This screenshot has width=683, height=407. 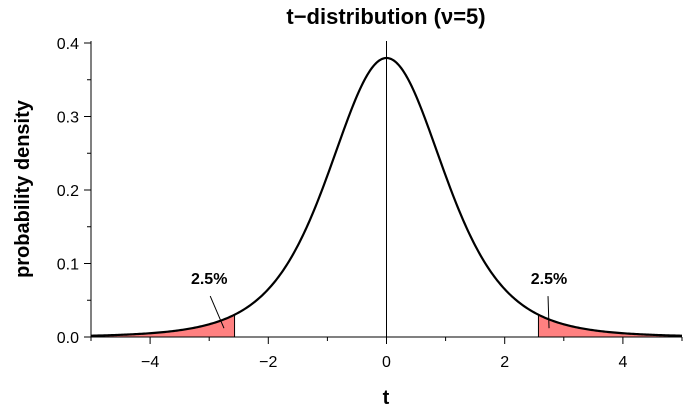 What do you see at coordinates (379, 300) in the screenshot?
I see `annotation-layer: 2.5% 2.5%` at bounding box center [379, 300].